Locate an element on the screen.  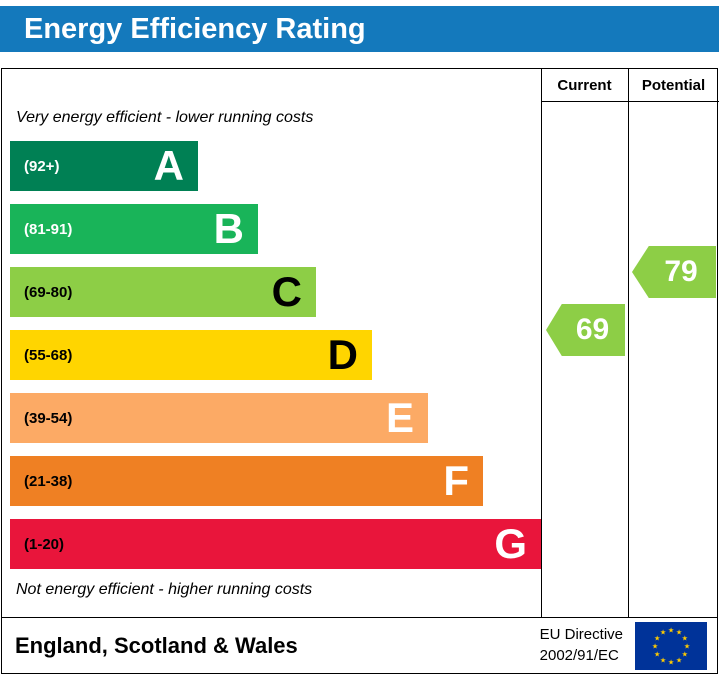
current-rating-arrow: 69 is located at coordinates (585, 330).